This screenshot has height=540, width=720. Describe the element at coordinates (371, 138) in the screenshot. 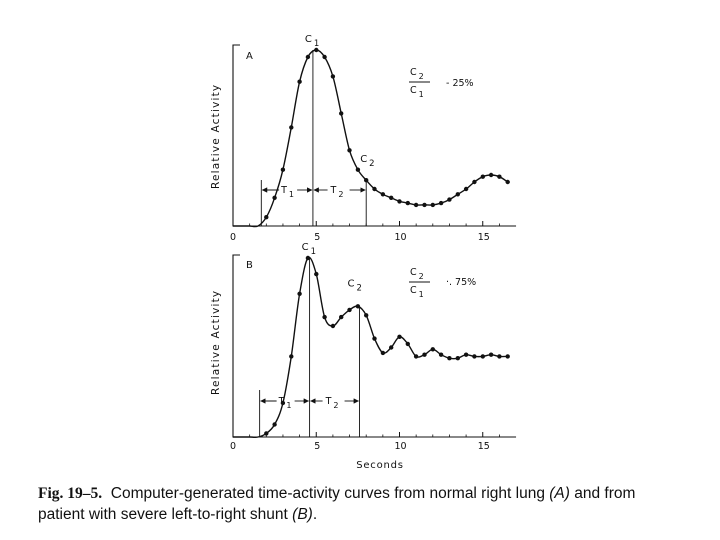

I see `panel-a-activity-curve` at that location.